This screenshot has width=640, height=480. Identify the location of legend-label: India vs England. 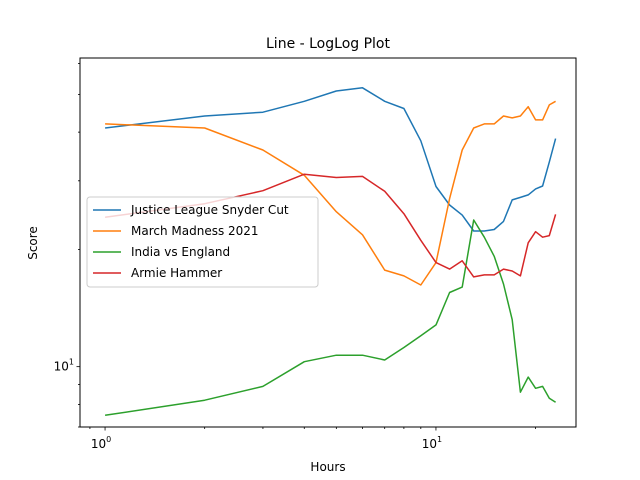
(180, 252).